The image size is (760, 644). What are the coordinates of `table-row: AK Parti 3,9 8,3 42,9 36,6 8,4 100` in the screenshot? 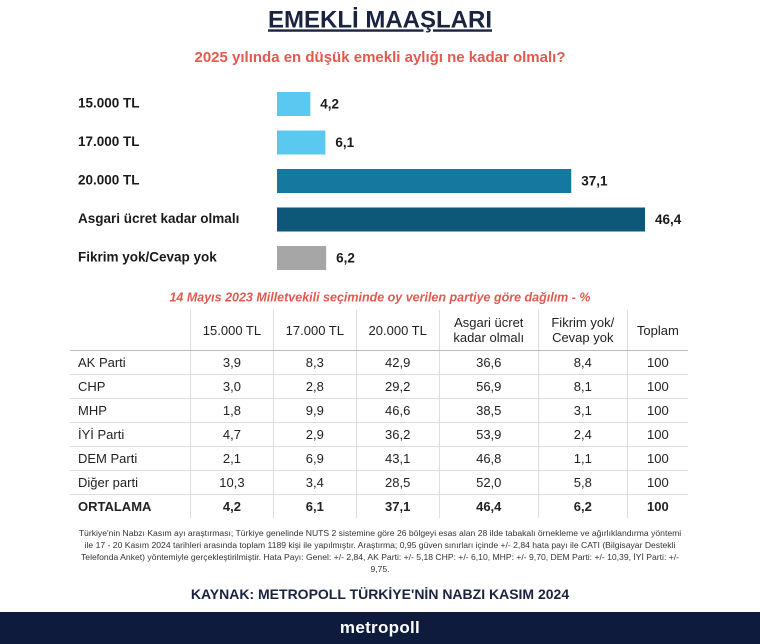 It's located at (379, 362).